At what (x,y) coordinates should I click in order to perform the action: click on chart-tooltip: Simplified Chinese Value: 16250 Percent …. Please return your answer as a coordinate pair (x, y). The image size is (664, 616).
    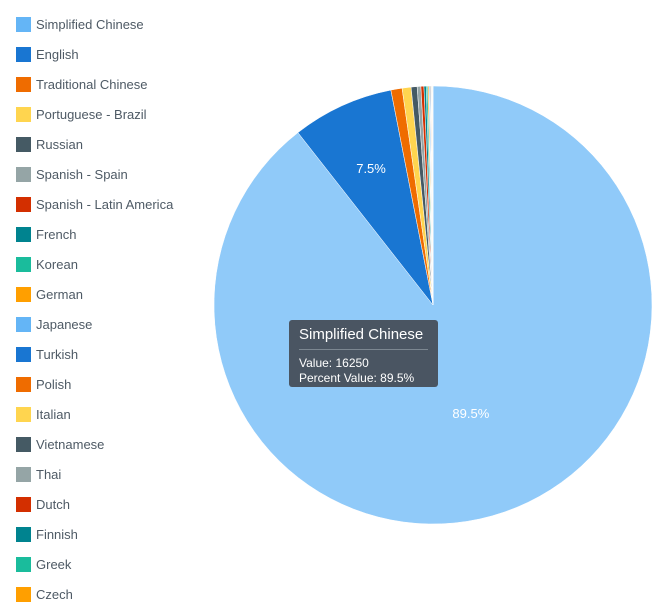
    Looking at the image, I should click on (363, 353).